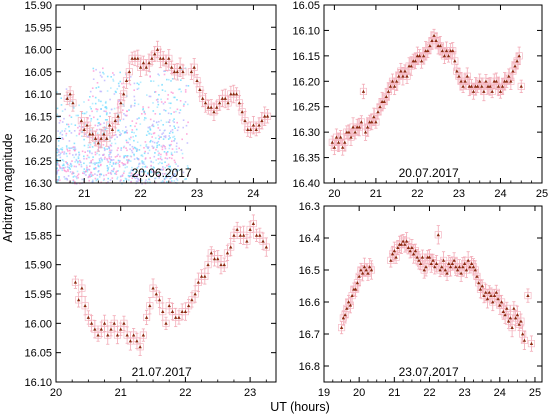 The height and width of the screenshot is (418, 550). Describe the element at coordinates (170, 285) in the screenshot. I see `data-points` at that location.